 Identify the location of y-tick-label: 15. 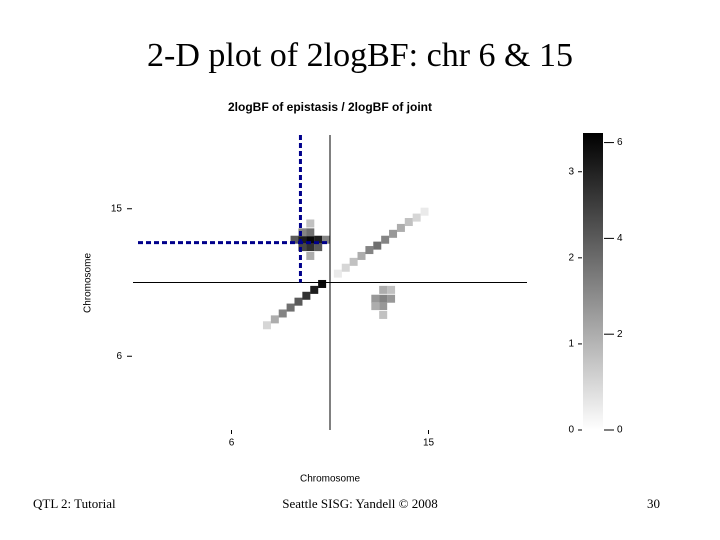
(117, 208).